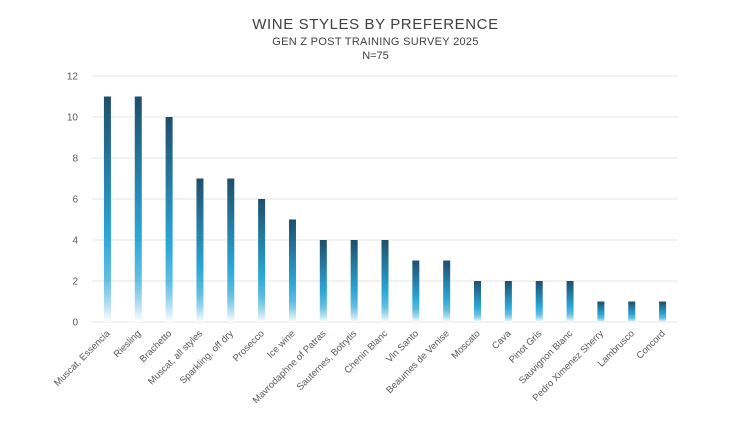  Describe the element at coordinates (75, 159) in the screenshot. I see `y-tick-label: 8` at that location.